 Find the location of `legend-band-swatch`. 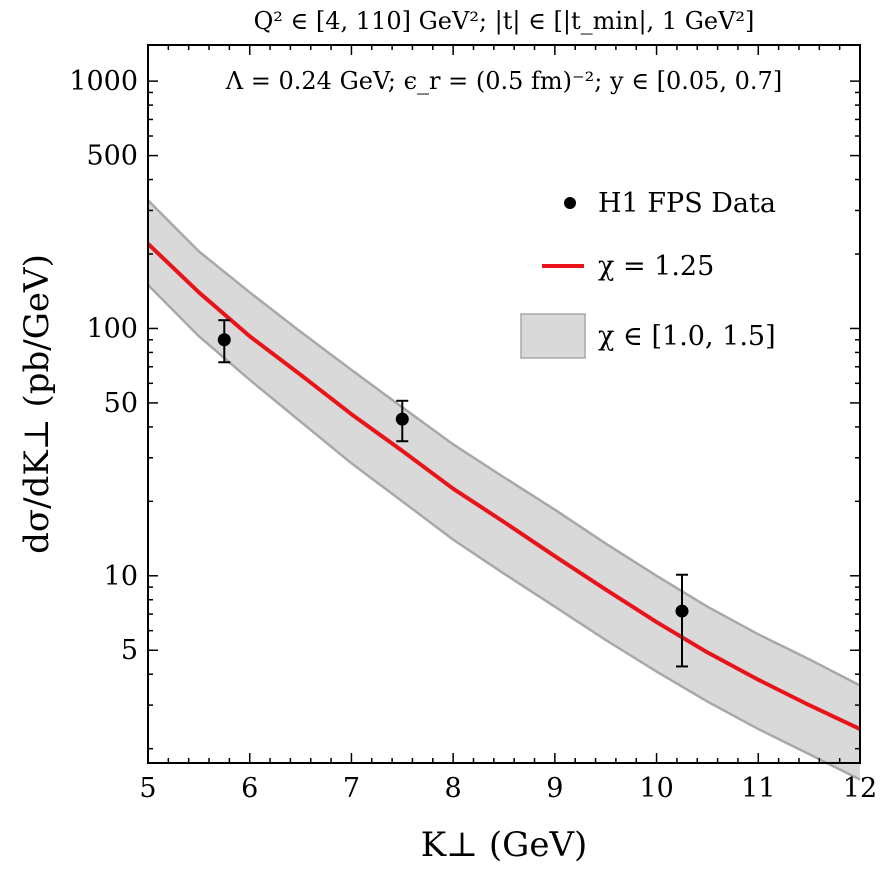

legend-band-swatch is located at coordinates (553, 336).